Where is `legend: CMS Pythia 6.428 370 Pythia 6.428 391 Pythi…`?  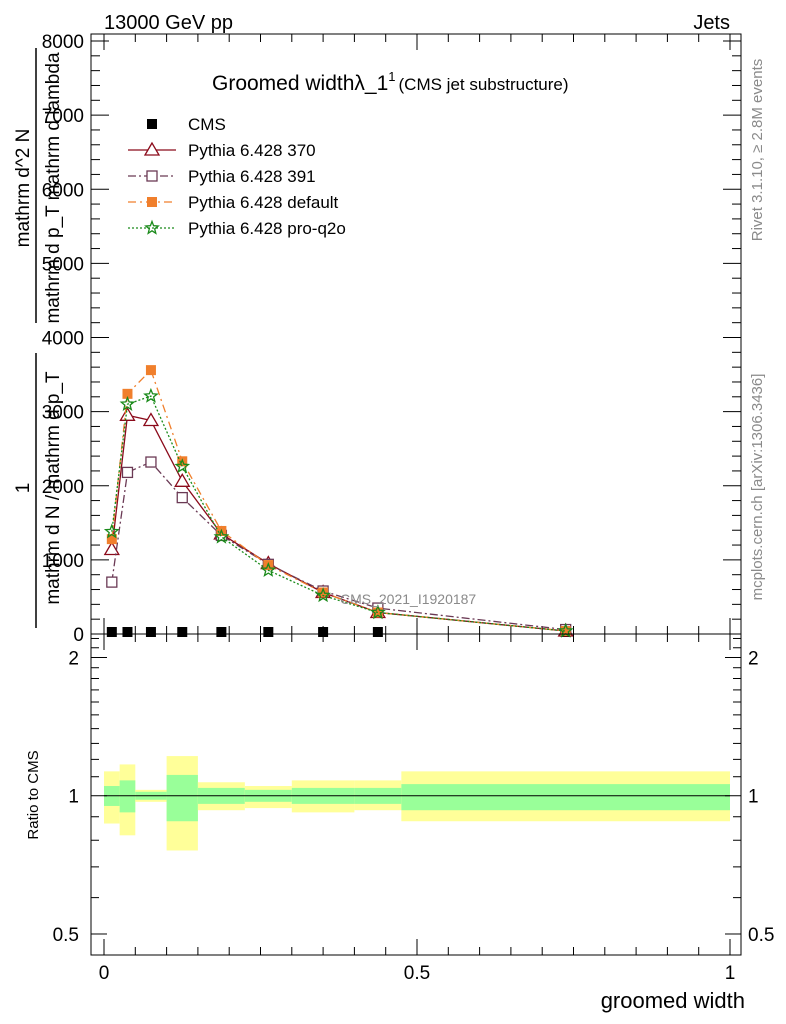
legend: CMS Pythia 6.428 370 Pythia 6.428 391 Pythi… is located at coordinates (237, 176).